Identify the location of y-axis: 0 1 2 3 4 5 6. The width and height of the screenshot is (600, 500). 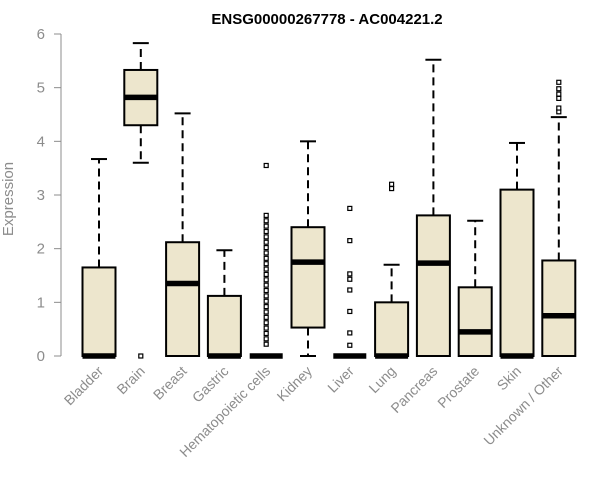
(49, 195).